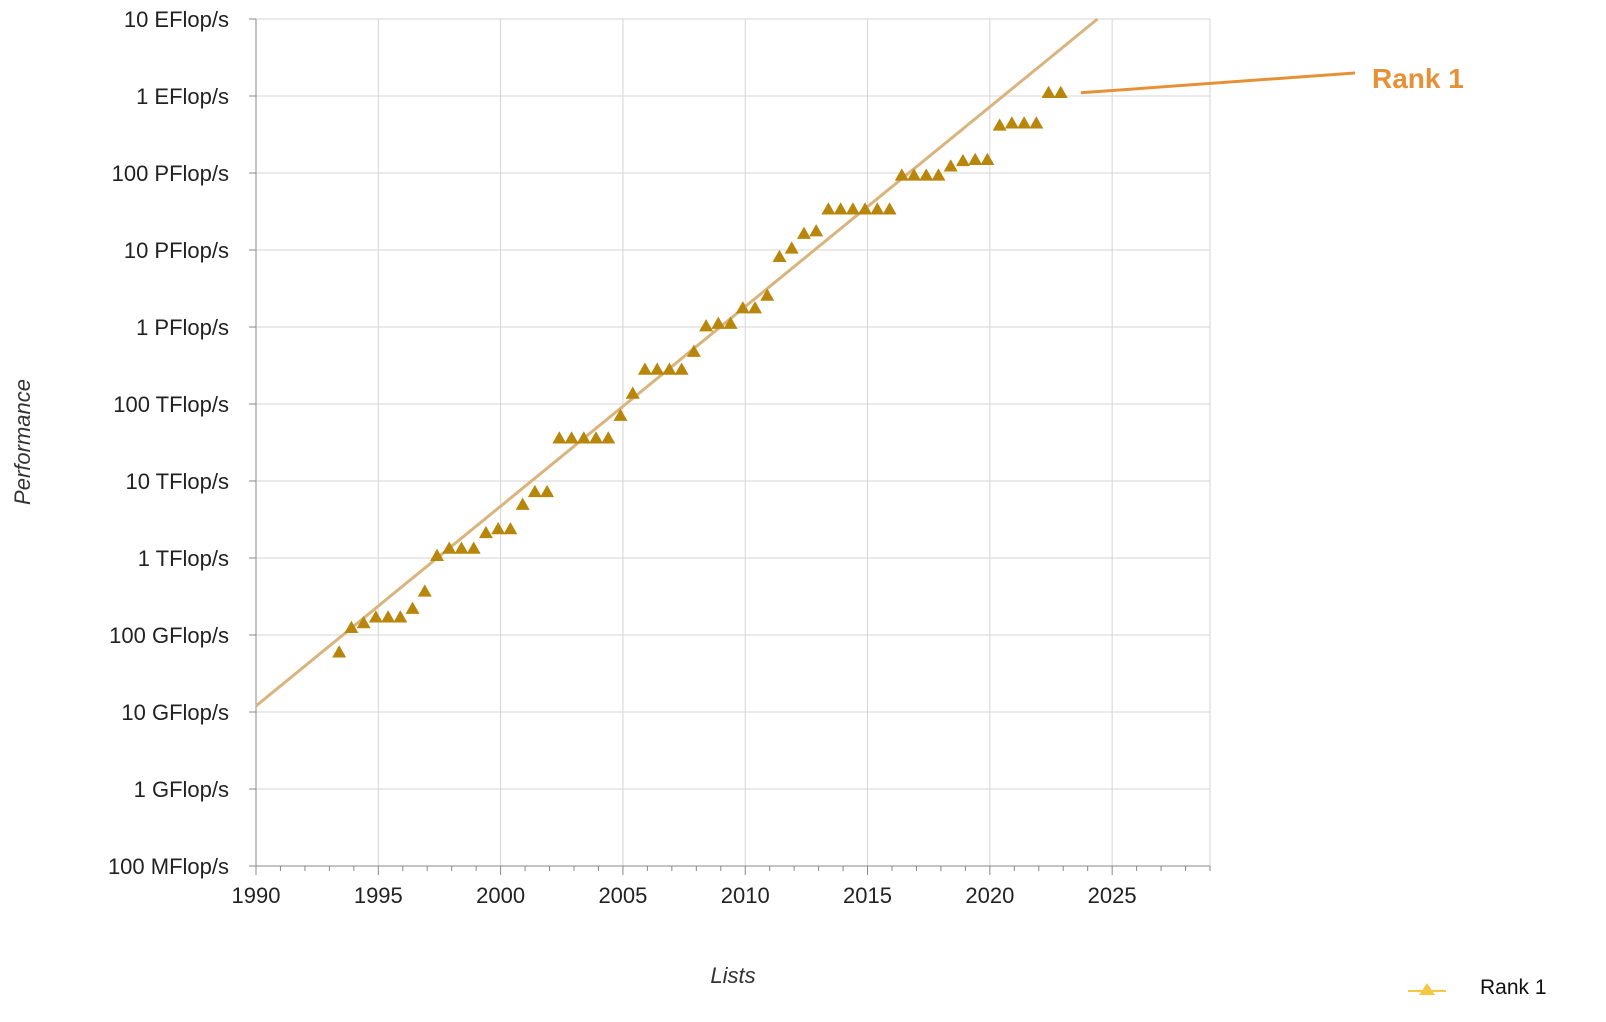 This screenshot has width=1606, height=1022. I want to click on x-tick-label: 2005, so click(622, 895).